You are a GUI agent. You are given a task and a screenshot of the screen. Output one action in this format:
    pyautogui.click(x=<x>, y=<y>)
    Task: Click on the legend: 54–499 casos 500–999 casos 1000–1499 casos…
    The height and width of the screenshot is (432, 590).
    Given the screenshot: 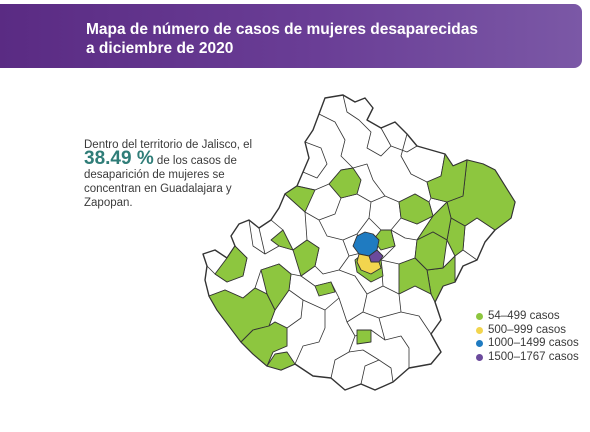 What is the action you would take?
    pyautogui.click(x=527, y=337)
    